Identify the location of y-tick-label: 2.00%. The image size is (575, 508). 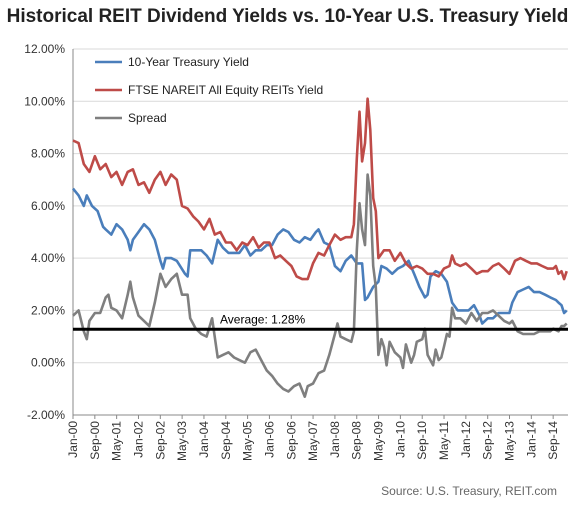
(48, 310).